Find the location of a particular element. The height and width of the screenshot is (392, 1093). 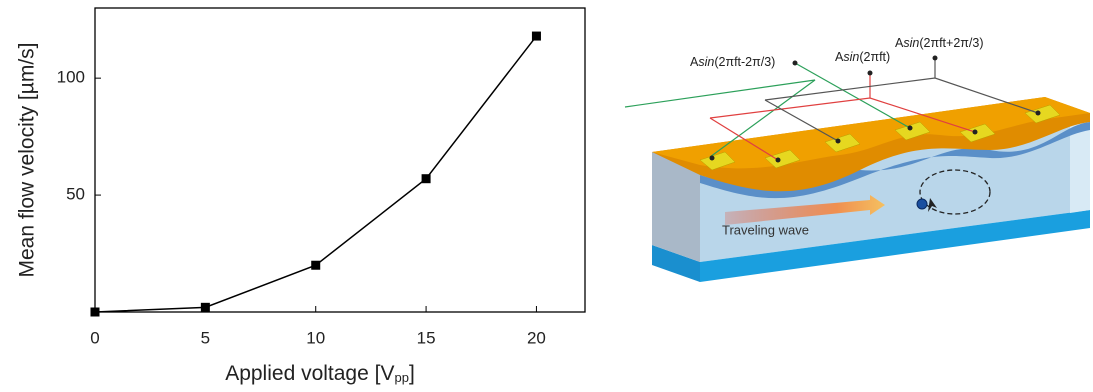

x-tick-label: 0 is located at coordinates (94, 337).